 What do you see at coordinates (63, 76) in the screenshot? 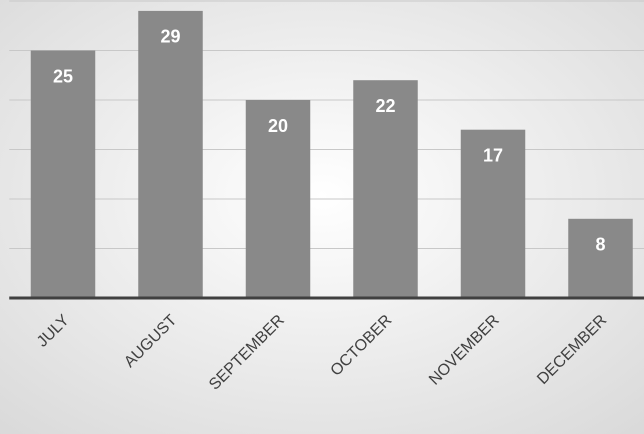
I see `value-label: 25` at bounding box center [63, 76].